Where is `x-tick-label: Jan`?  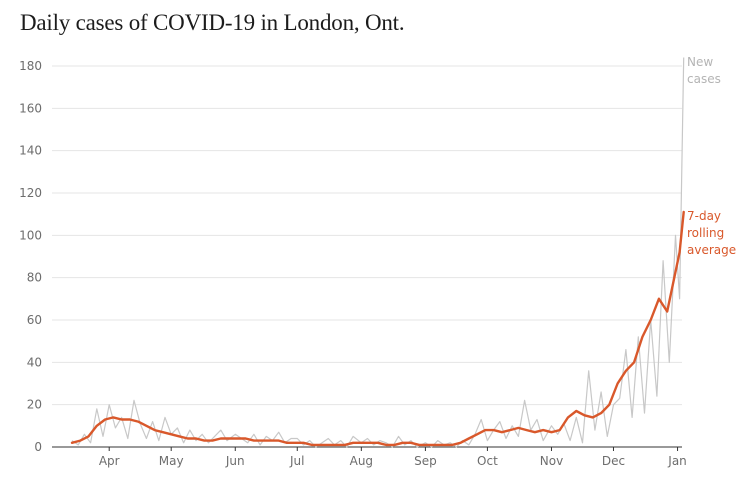
x-tick-label: Jan is located at coordinates (677, 461).